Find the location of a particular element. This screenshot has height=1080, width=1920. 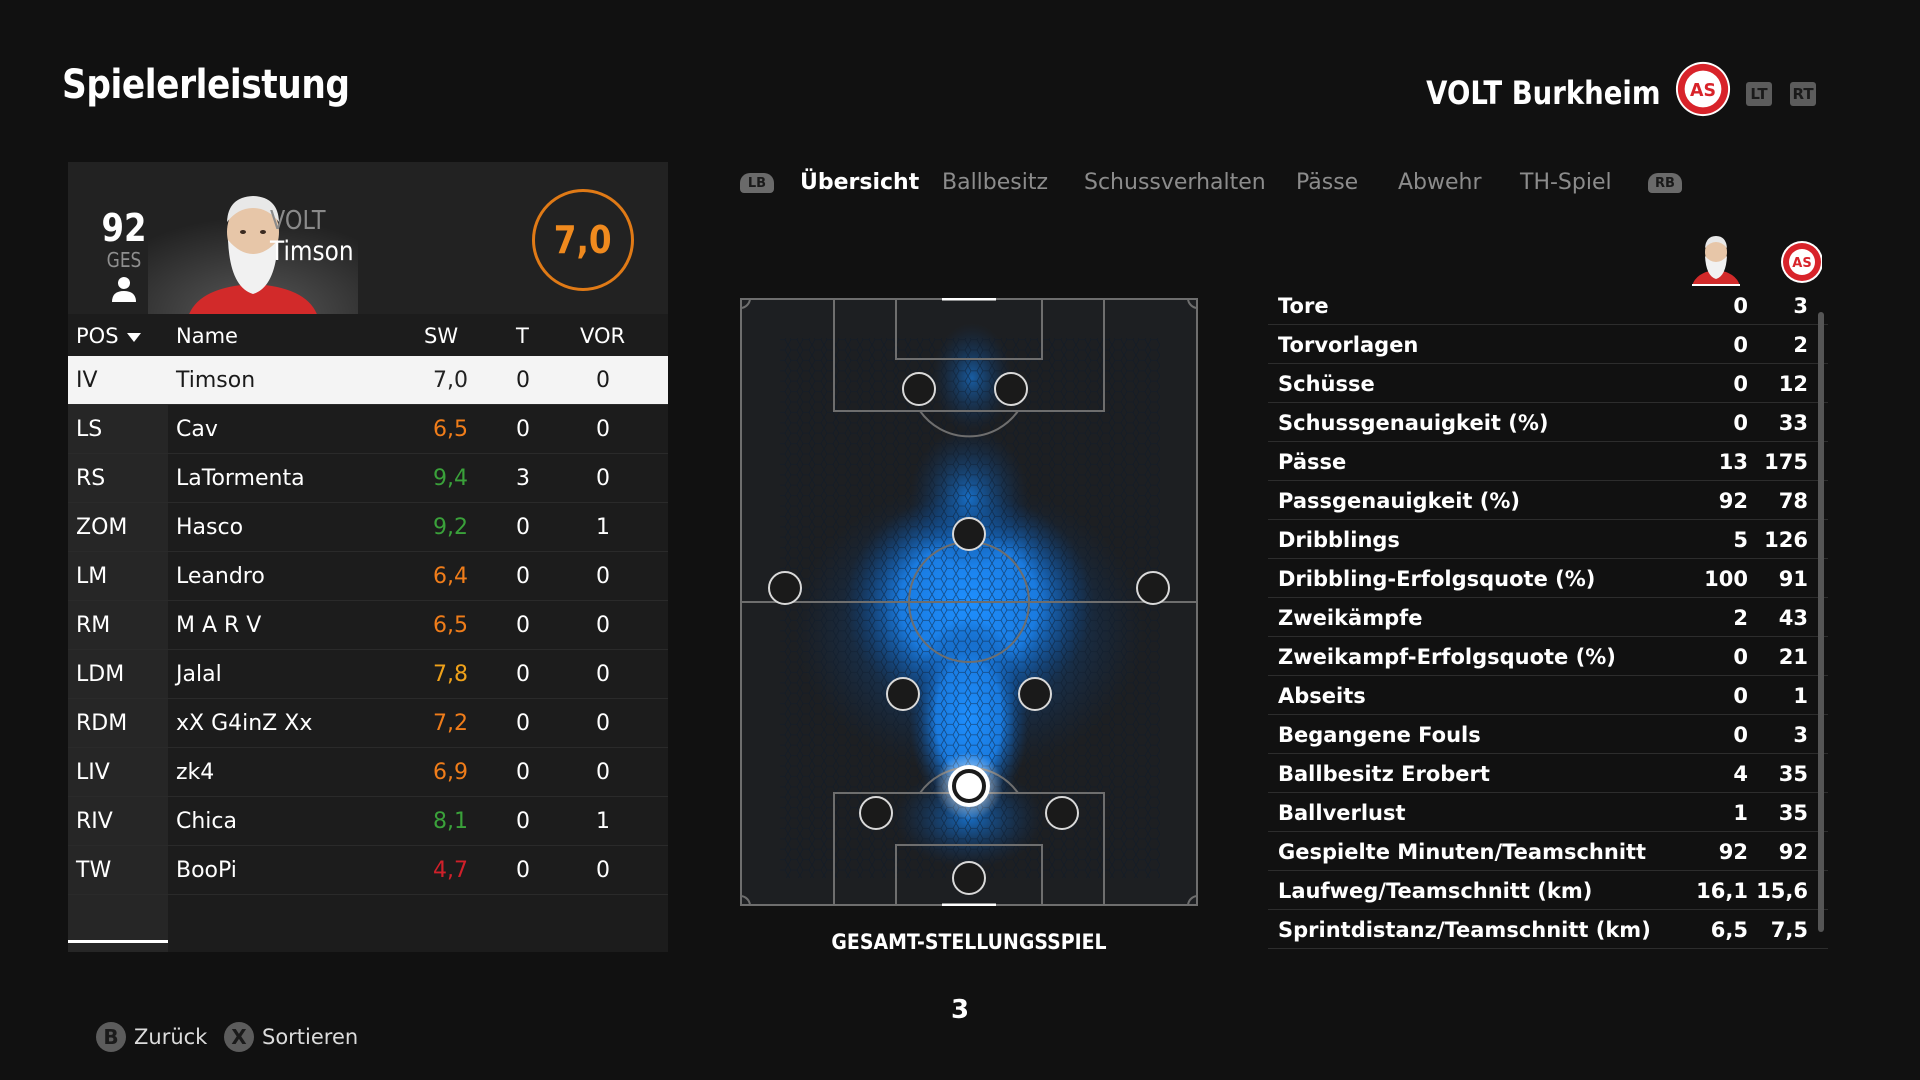

stat-team-value: 92 is located at coordinates (1793, 852).